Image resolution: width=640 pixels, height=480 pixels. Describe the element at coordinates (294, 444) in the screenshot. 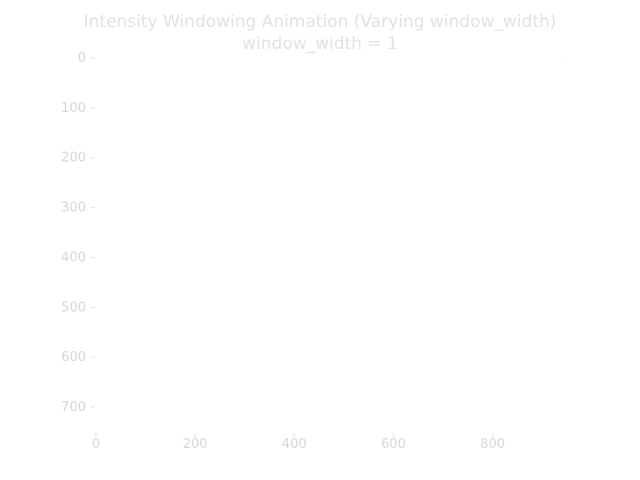

I see `x-tick-label: 400` at that location.